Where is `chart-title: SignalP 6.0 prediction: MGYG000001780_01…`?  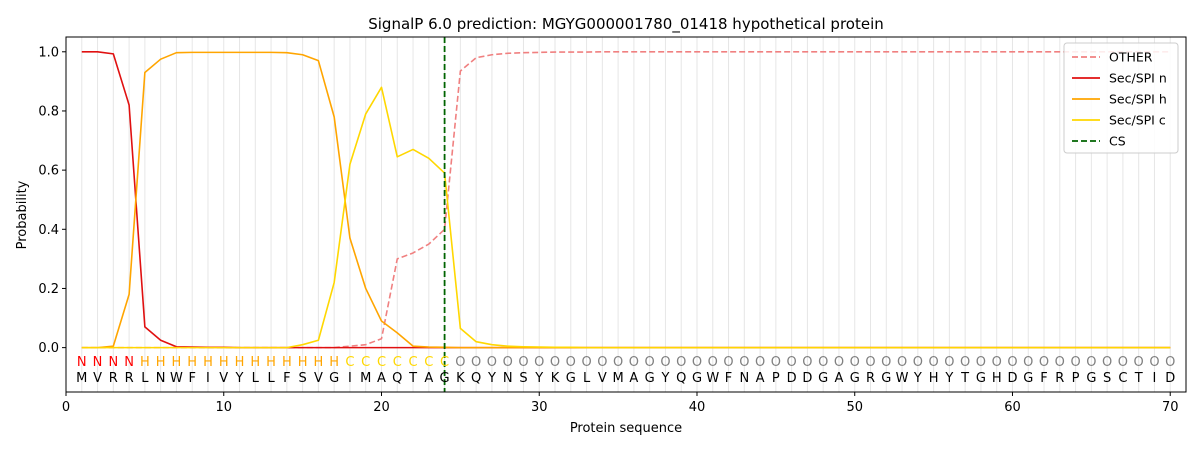 chart-title: SignalP 6.0 prediction: MGYG000001780_01… is located at coordinates (626, 24).